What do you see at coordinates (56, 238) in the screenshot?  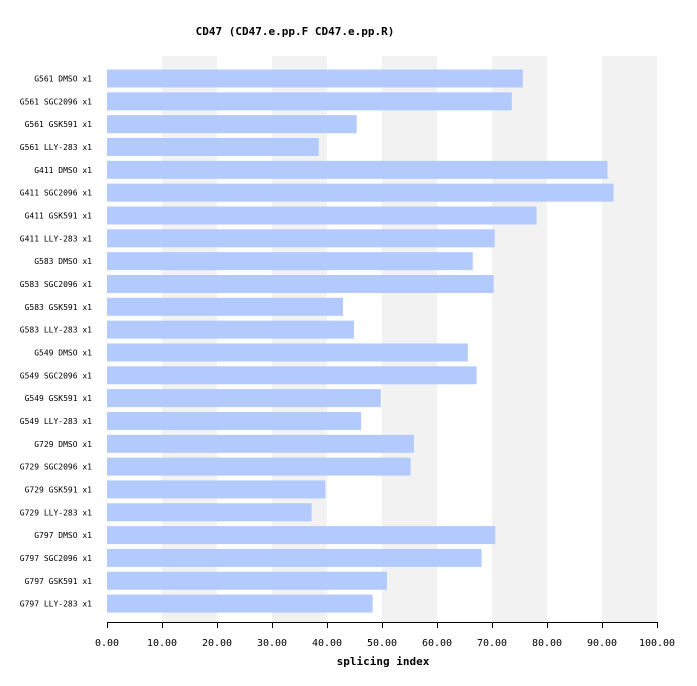 I see `category-label: G411 LLY-283 x1` at bounding box center [56, 238].